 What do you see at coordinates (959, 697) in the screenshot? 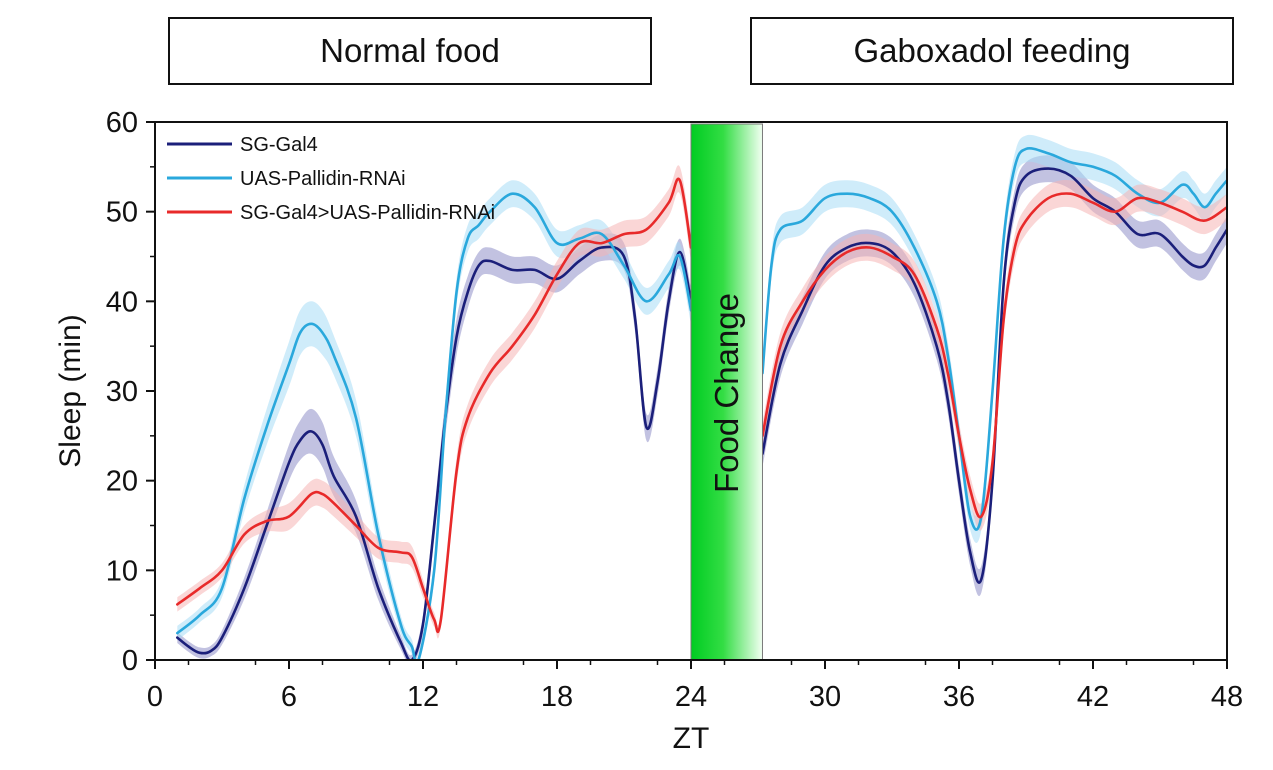
I see `x-tick-label-36: 36` at bounding box center [959, 697].